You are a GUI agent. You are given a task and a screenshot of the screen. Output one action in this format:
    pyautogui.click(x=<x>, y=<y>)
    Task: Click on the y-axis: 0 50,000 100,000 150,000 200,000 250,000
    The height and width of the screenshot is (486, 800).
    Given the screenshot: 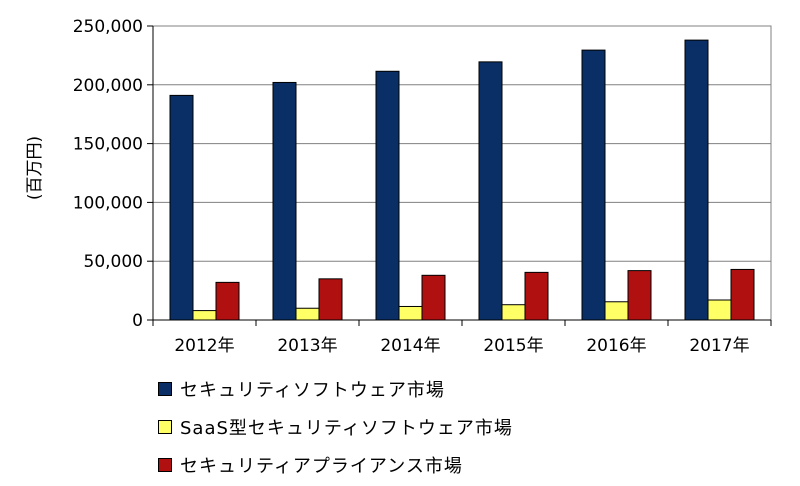 What is the action you would take?
    pyautogui.click(x=113, y=174)
    